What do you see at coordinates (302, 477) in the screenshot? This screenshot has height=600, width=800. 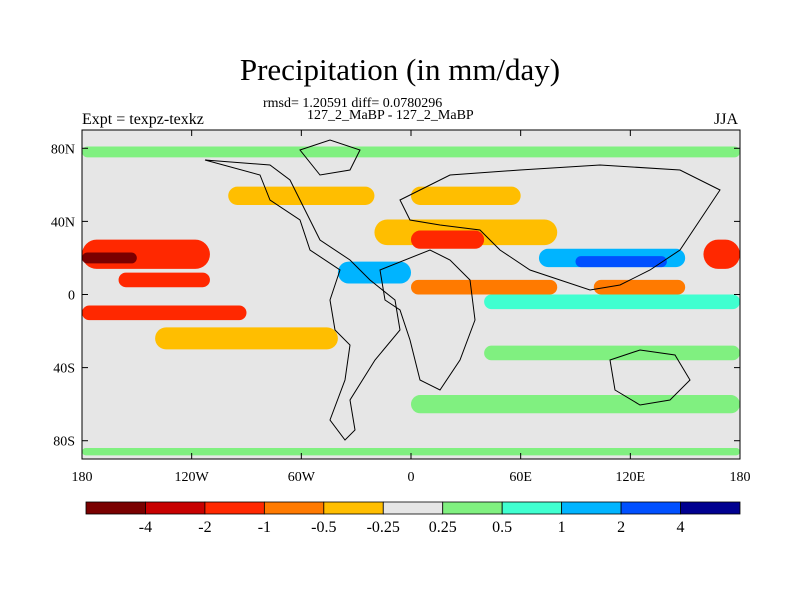 I see `x-tick-label-2: 60W` at bounding box center [302, 477].